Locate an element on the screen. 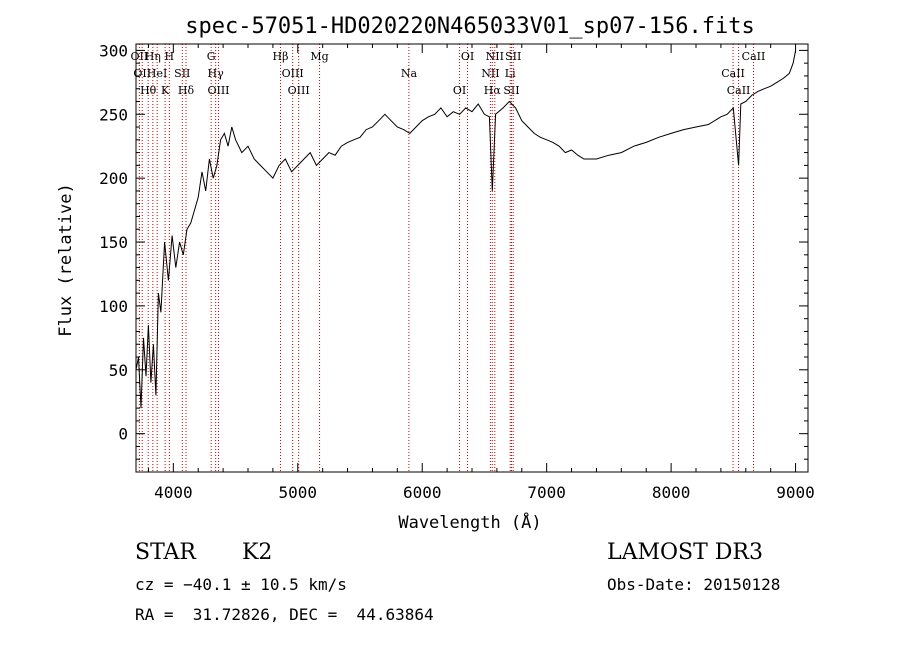  x-tick-label: 7000 is located at coordinates (546, 492).